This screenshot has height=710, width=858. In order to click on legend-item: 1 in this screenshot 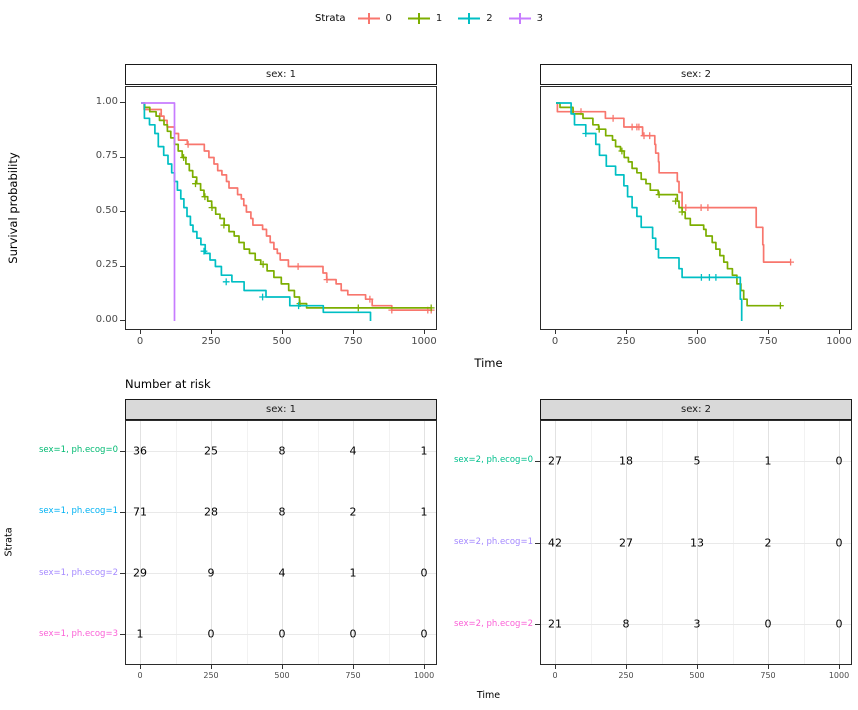, I will do `click(424, 18)`.